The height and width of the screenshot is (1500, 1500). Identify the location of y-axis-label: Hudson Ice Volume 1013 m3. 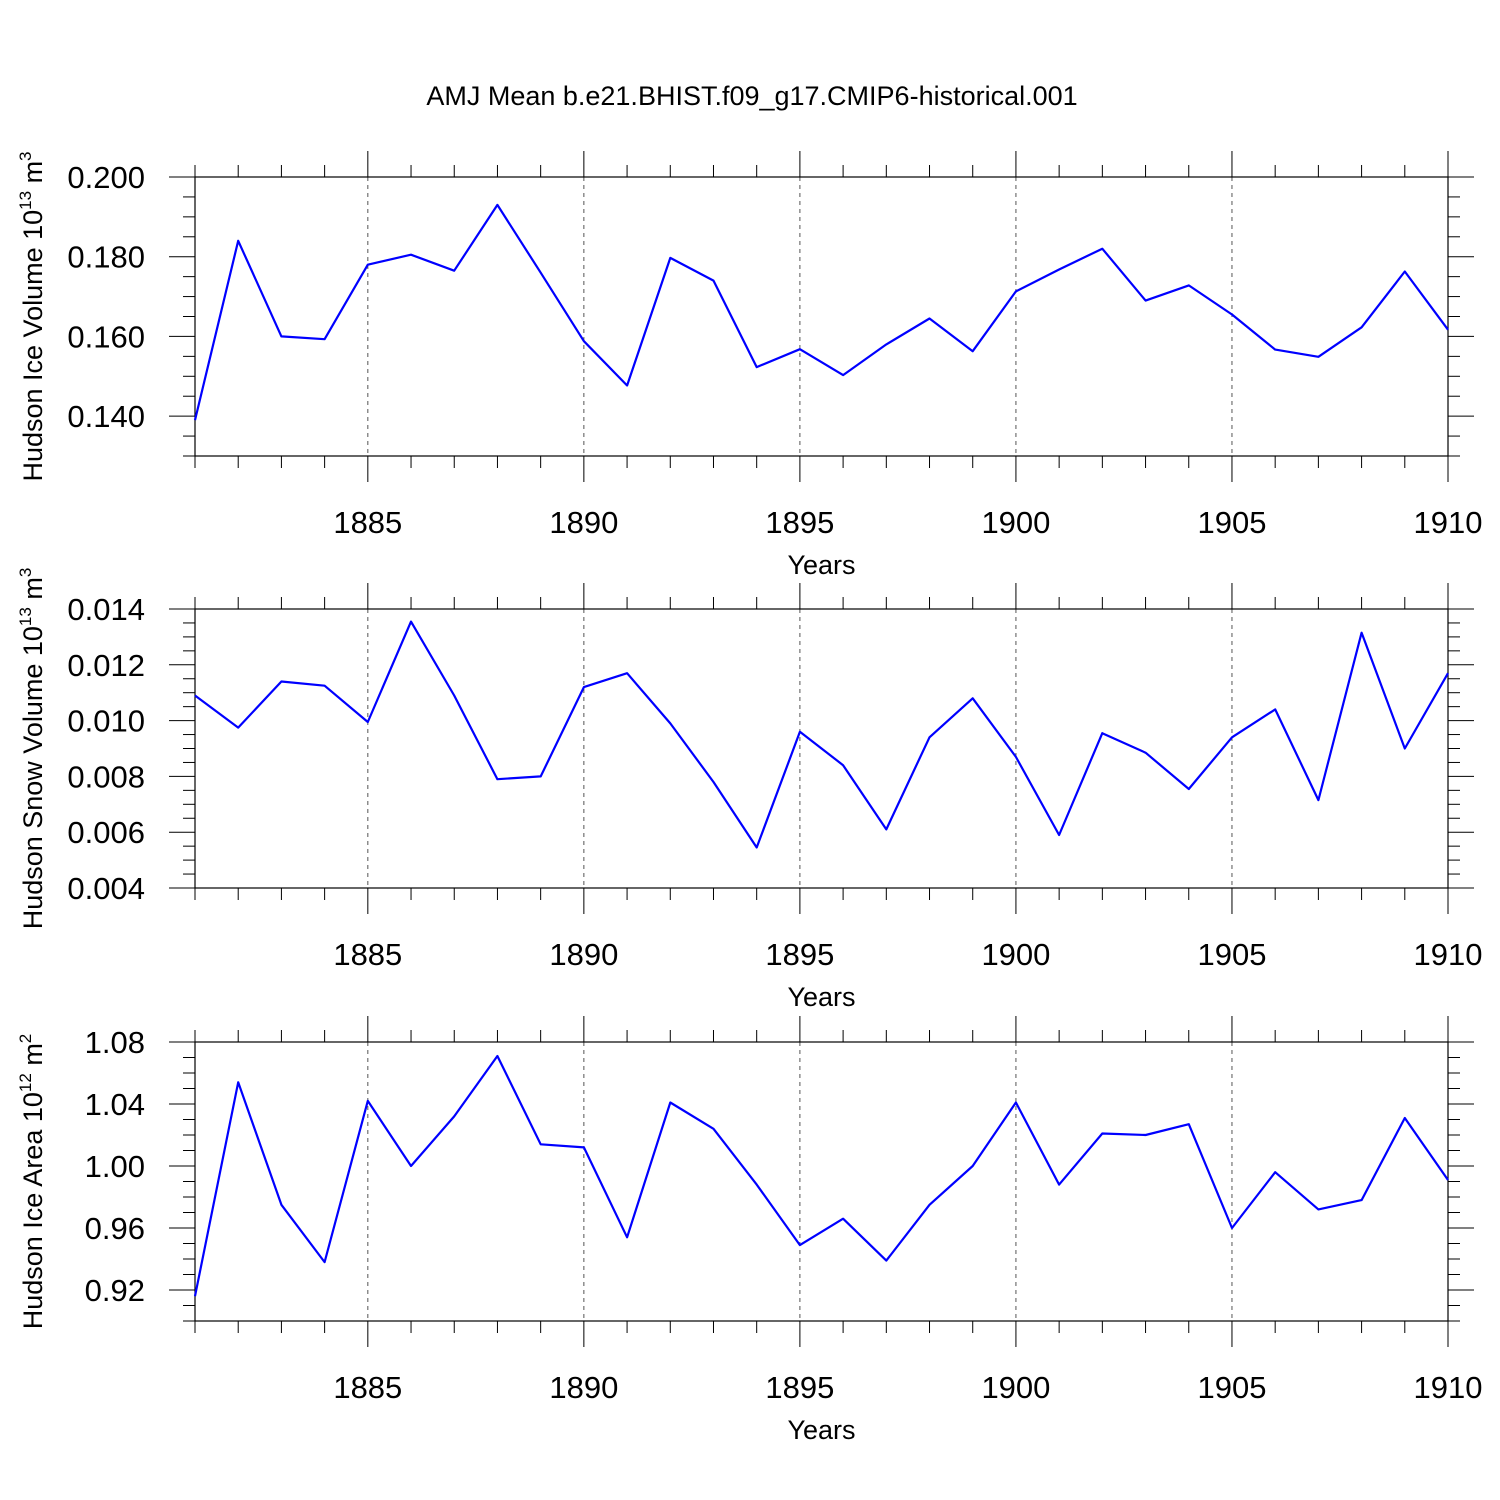
(32, 316).